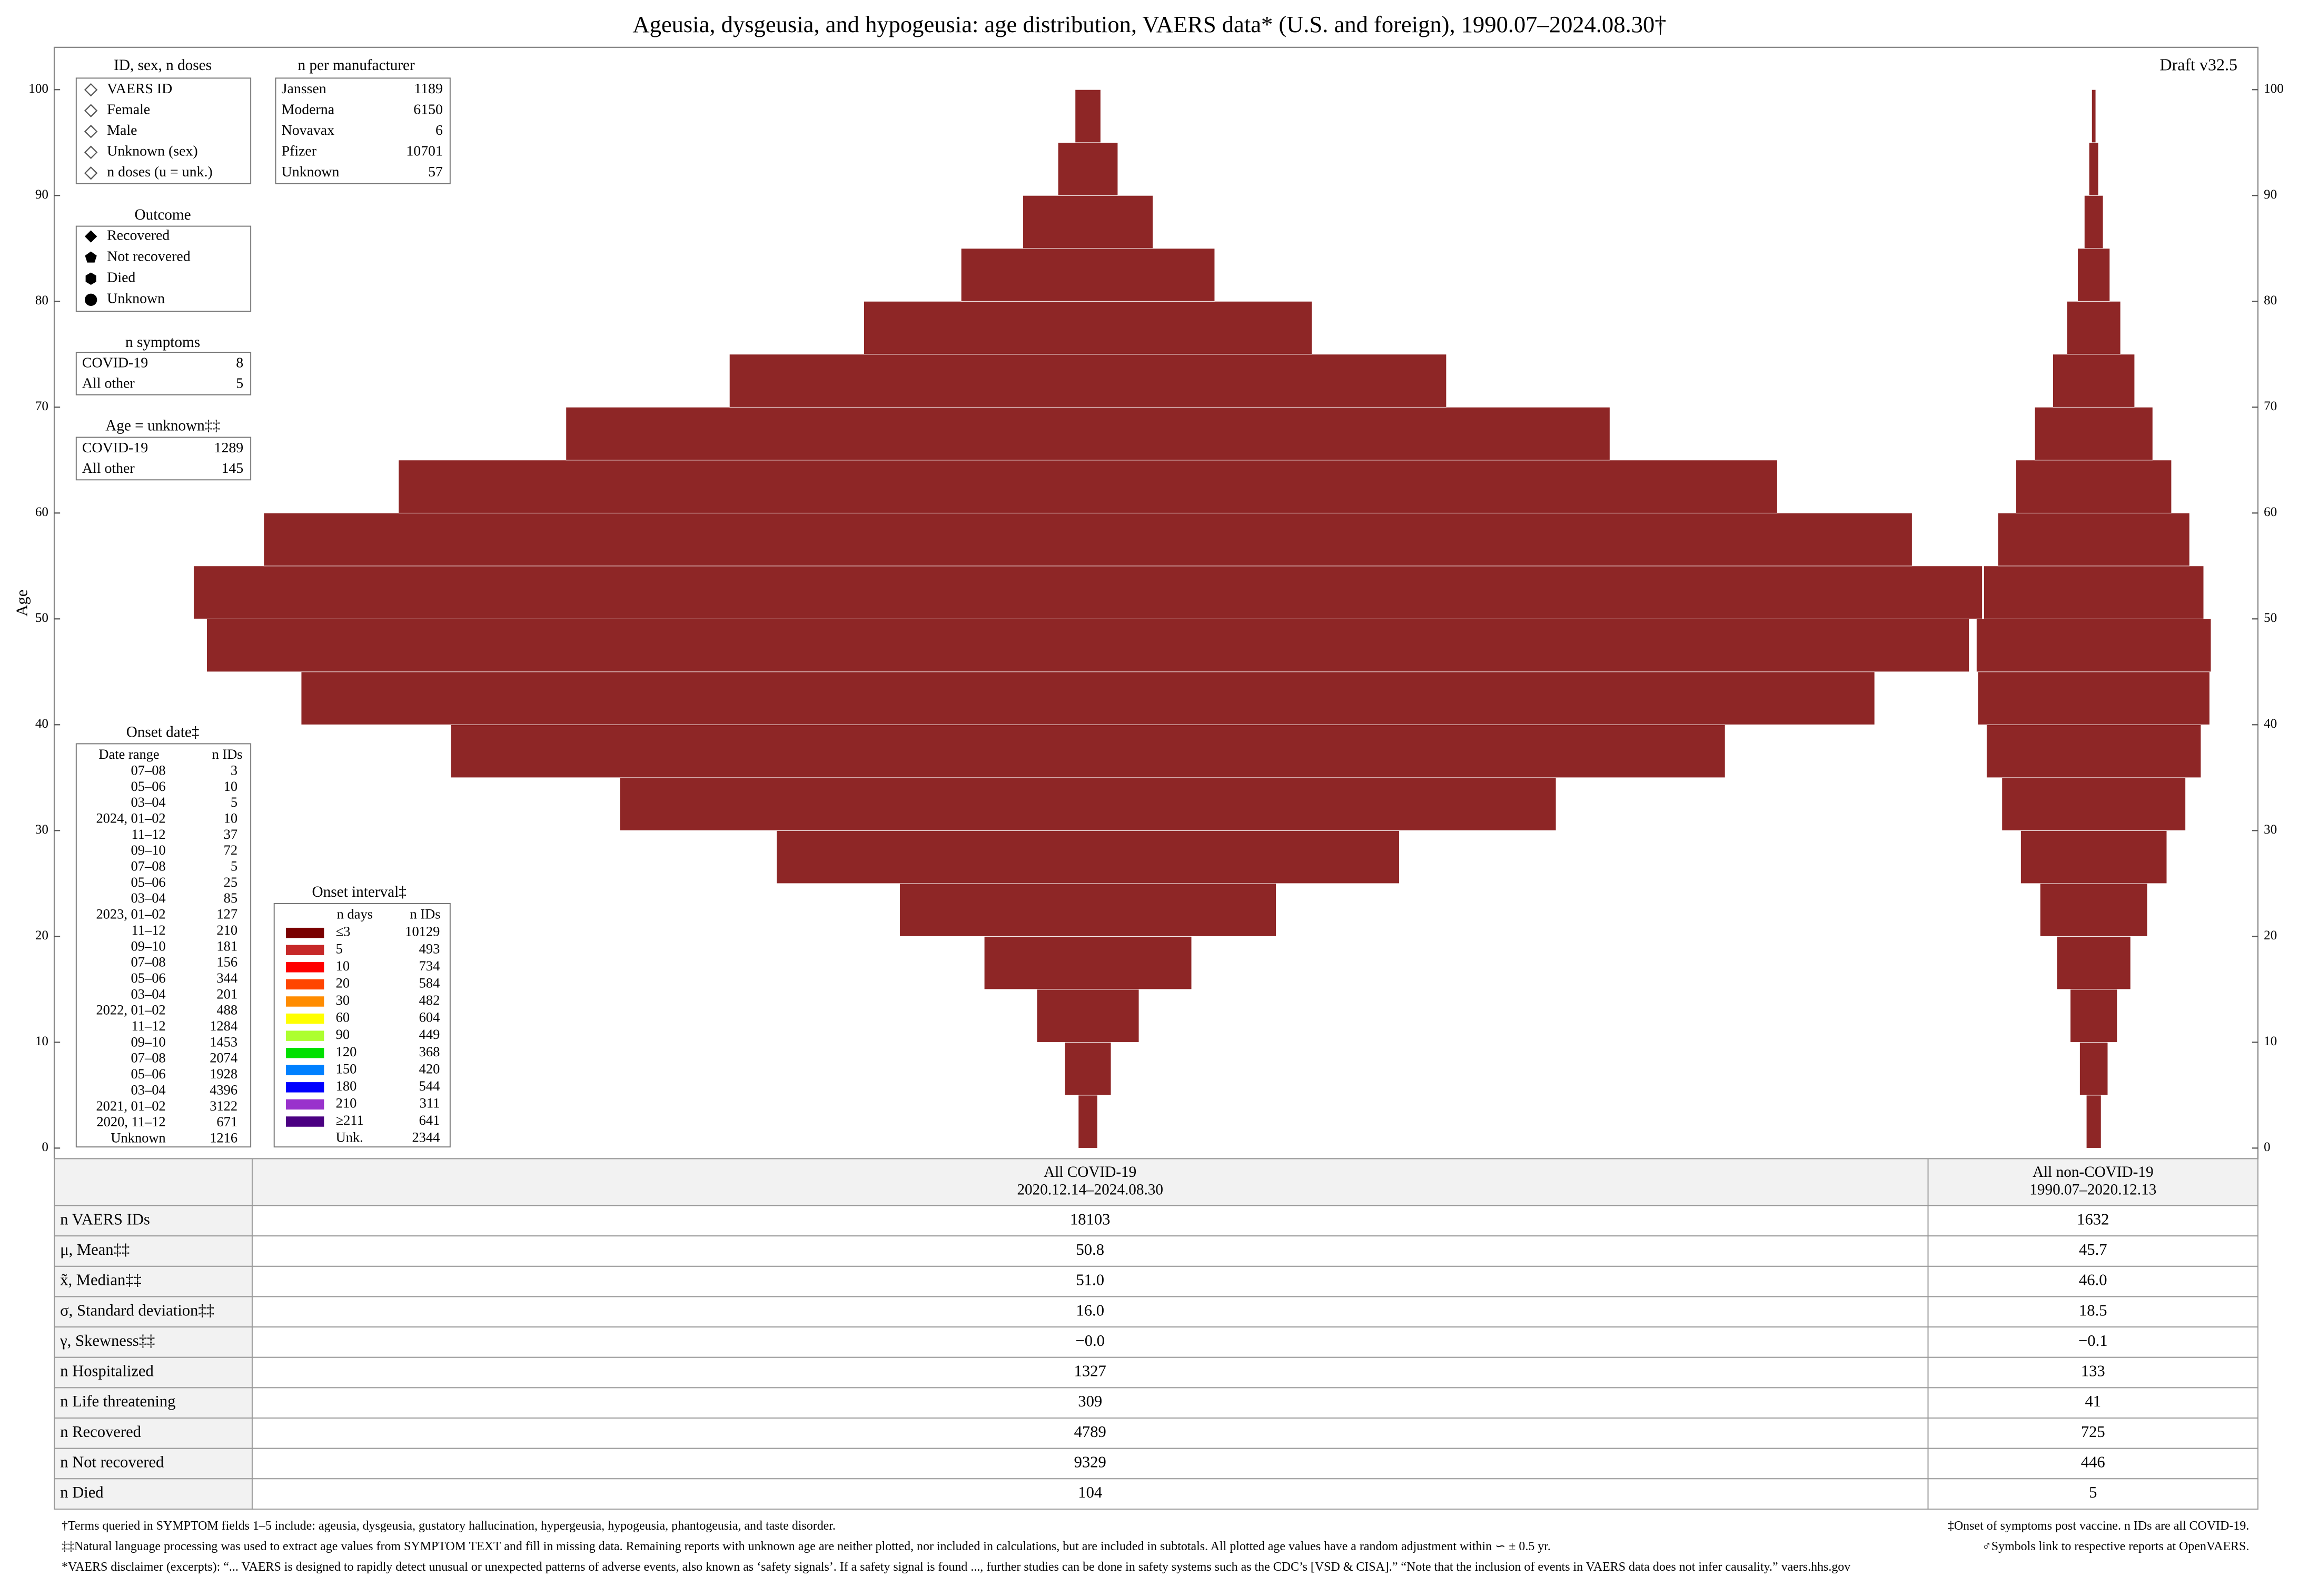  Describe the element at coordinates (101, 1432) in the screenshot. I see `table-row-label: n Recovered` at that location.